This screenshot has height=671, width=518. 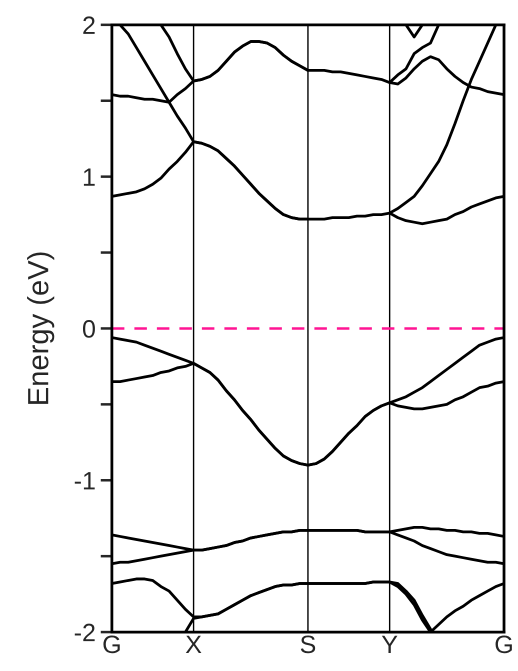 I want to click on y-tick-label: 2, so click(x=89, y=25).